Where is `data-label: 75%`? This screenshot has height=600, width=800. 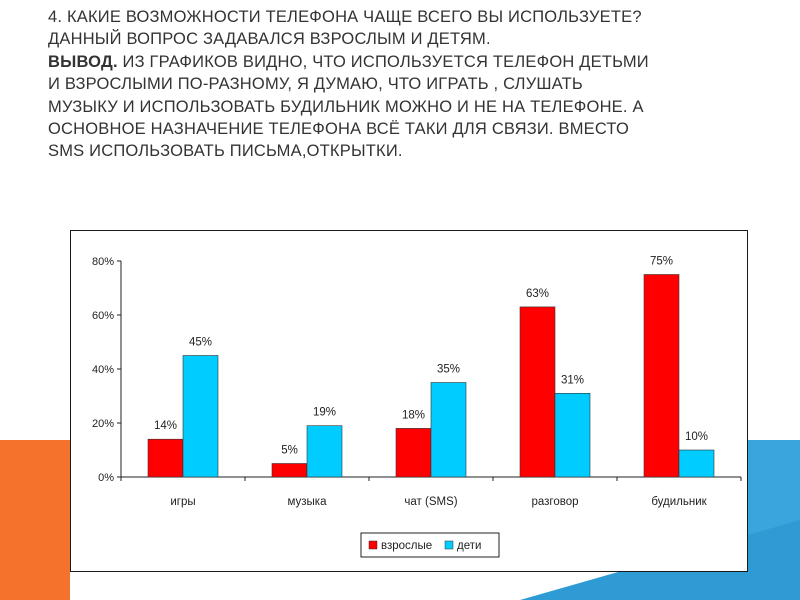
data-label: 75% is located at coordinates (661, 262).